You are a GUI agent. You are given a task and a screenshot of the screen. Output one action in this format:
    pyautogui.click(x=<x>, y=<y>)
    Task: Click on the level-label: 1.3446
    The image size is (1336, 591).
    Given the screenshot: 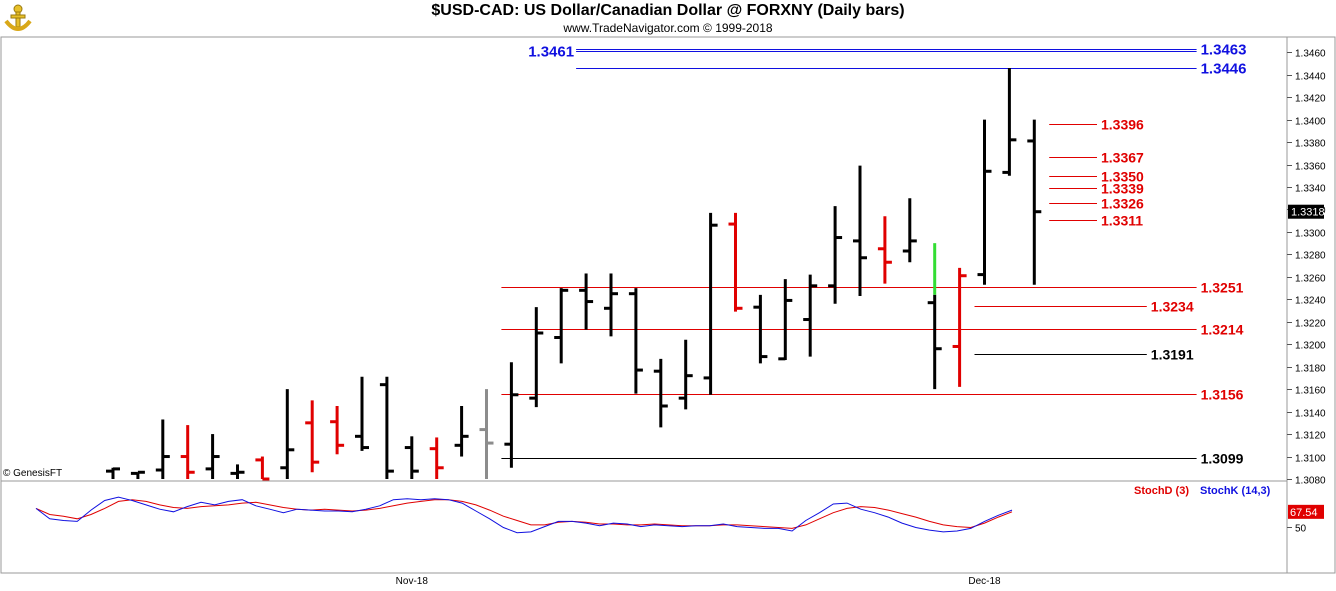 What is the action you would take?
    pyautogui.click(x=1224, y=69)
    